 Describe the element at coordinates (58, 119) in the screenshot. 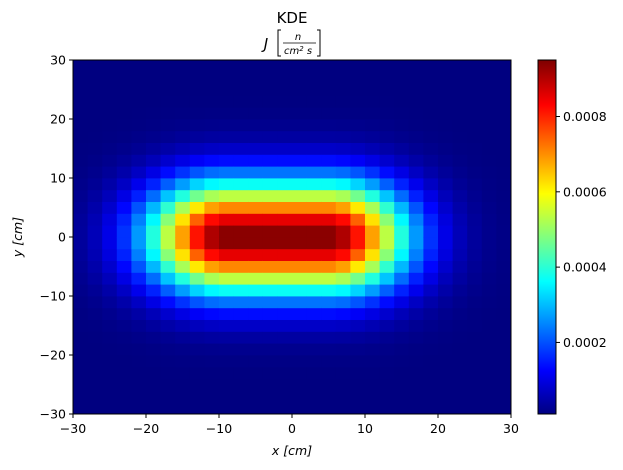

I see `y-tick-label: 20` at that location.